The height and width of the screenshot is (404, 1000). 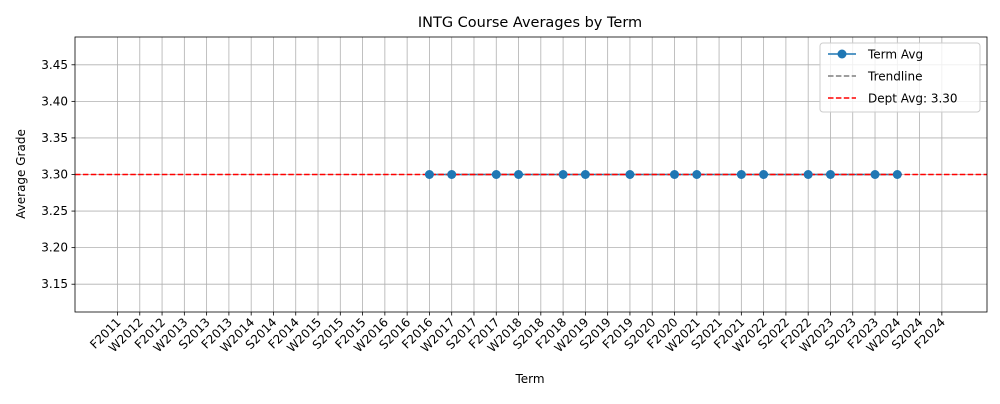 I want to click on y-tick-label: 3.15, so click(x=54, y=284).